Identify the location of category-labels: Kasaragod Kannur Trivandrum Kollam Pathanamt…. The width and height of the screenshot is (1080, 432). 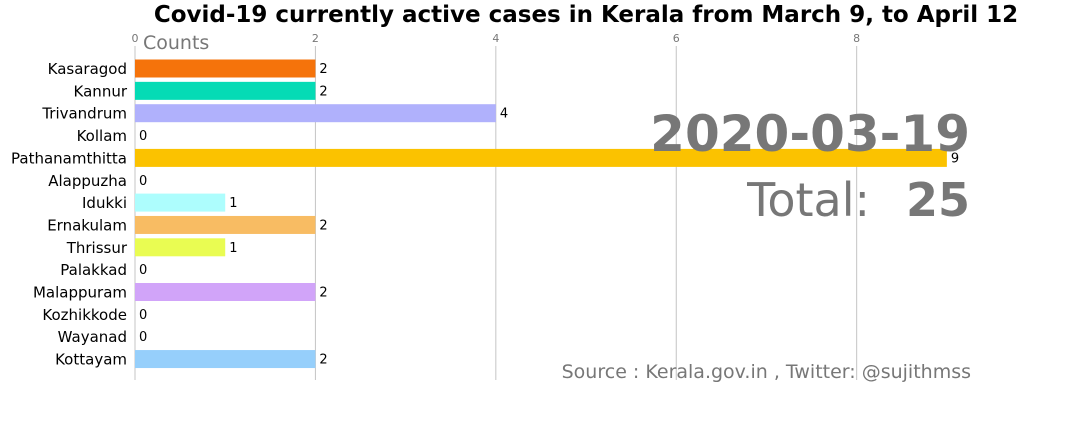
(69, 214).